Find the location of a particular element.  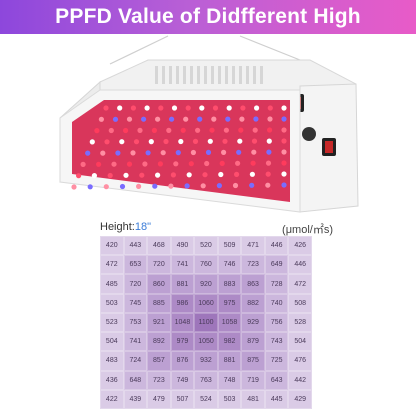

ppfd-cell: 863 is located at coordinates (253, 284).